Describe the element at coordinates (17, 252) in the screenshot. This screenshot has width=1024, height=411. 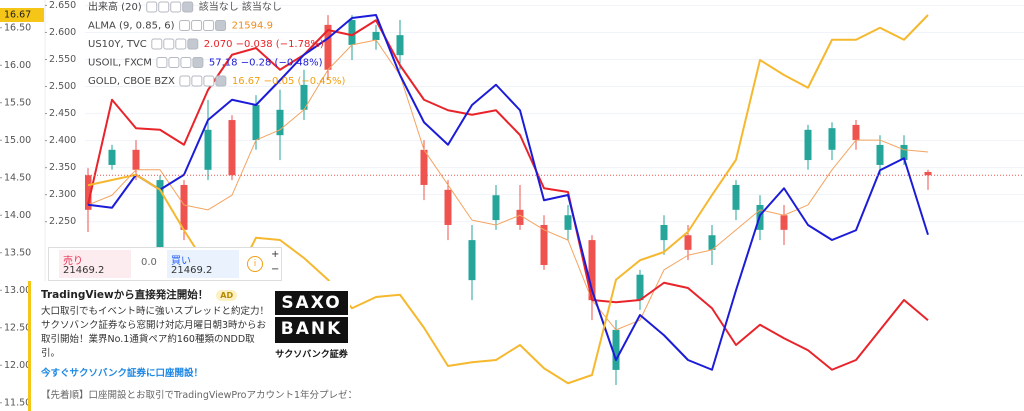
I see `y2-tick-label: 13.50` at that location.